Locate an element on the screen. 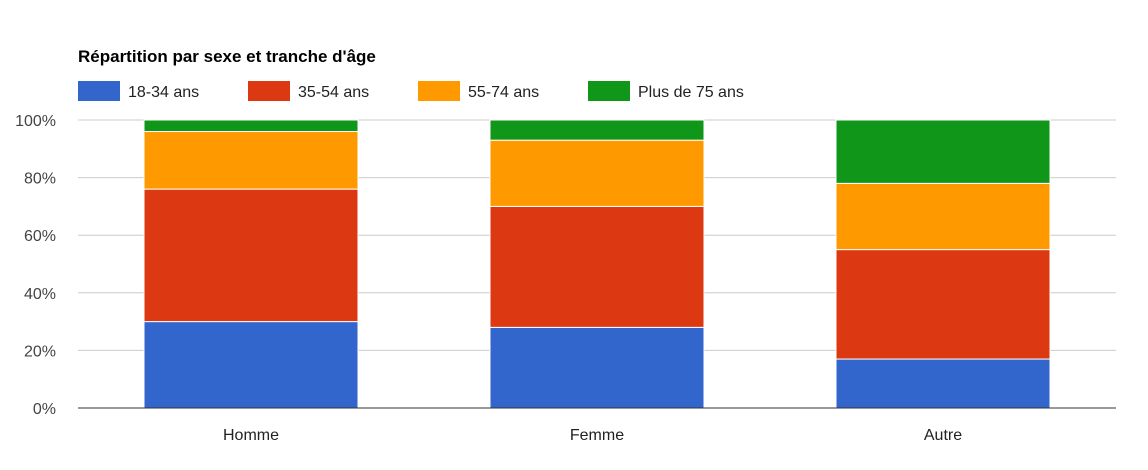 The image size is (1148, 470). legend-label-75-plus: Plus de 75 ans is located at coordinates (691, 92).